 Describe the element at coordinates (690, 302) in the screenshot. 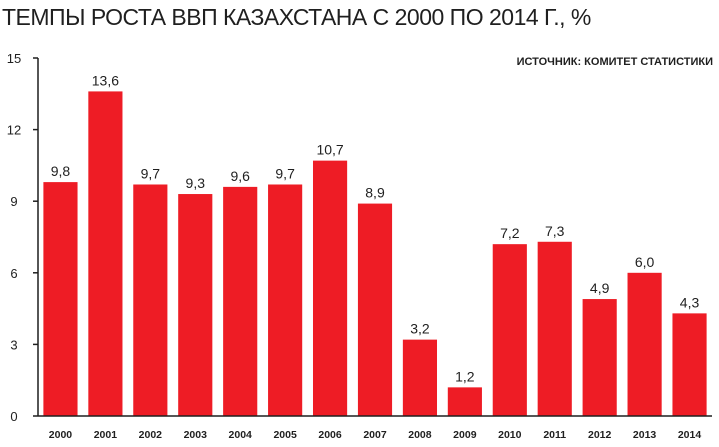

I see `bar-value-label: 4,3` at that location.